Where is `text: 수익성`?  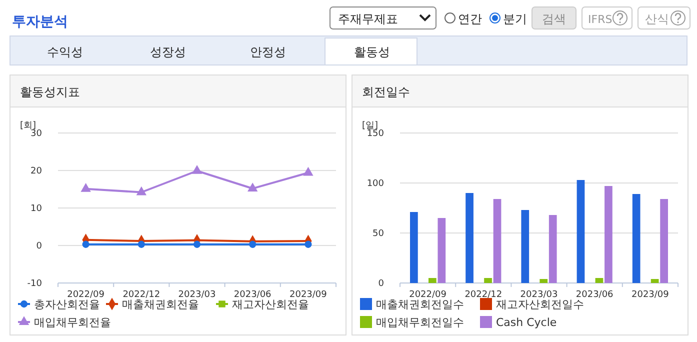
text: 수익성 is located at coordinates (65, 52).